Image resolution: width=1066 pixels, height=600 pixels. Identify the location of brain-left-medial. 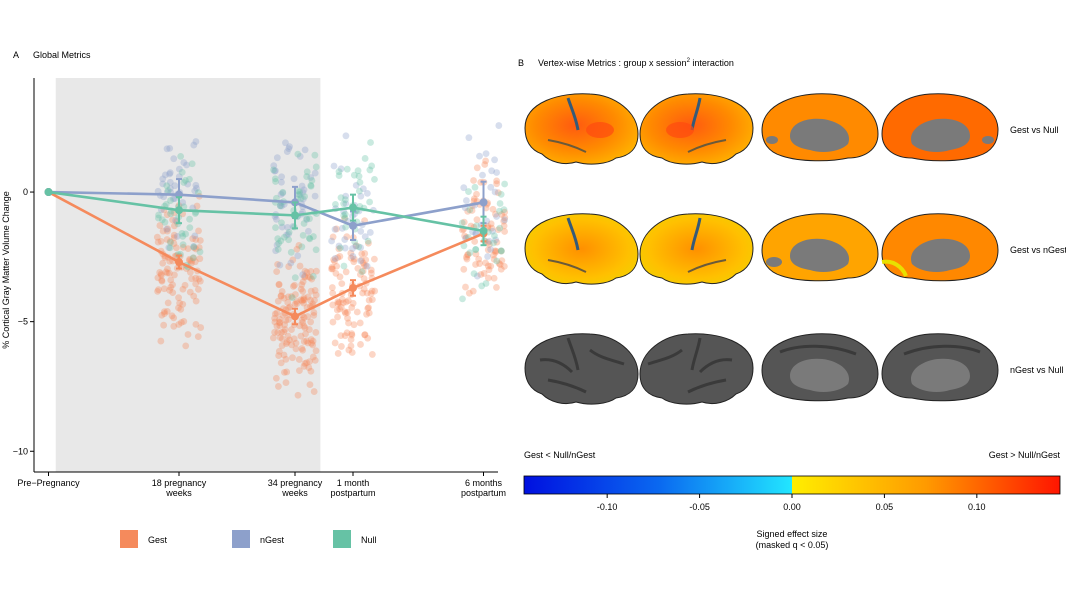
(820, 247).